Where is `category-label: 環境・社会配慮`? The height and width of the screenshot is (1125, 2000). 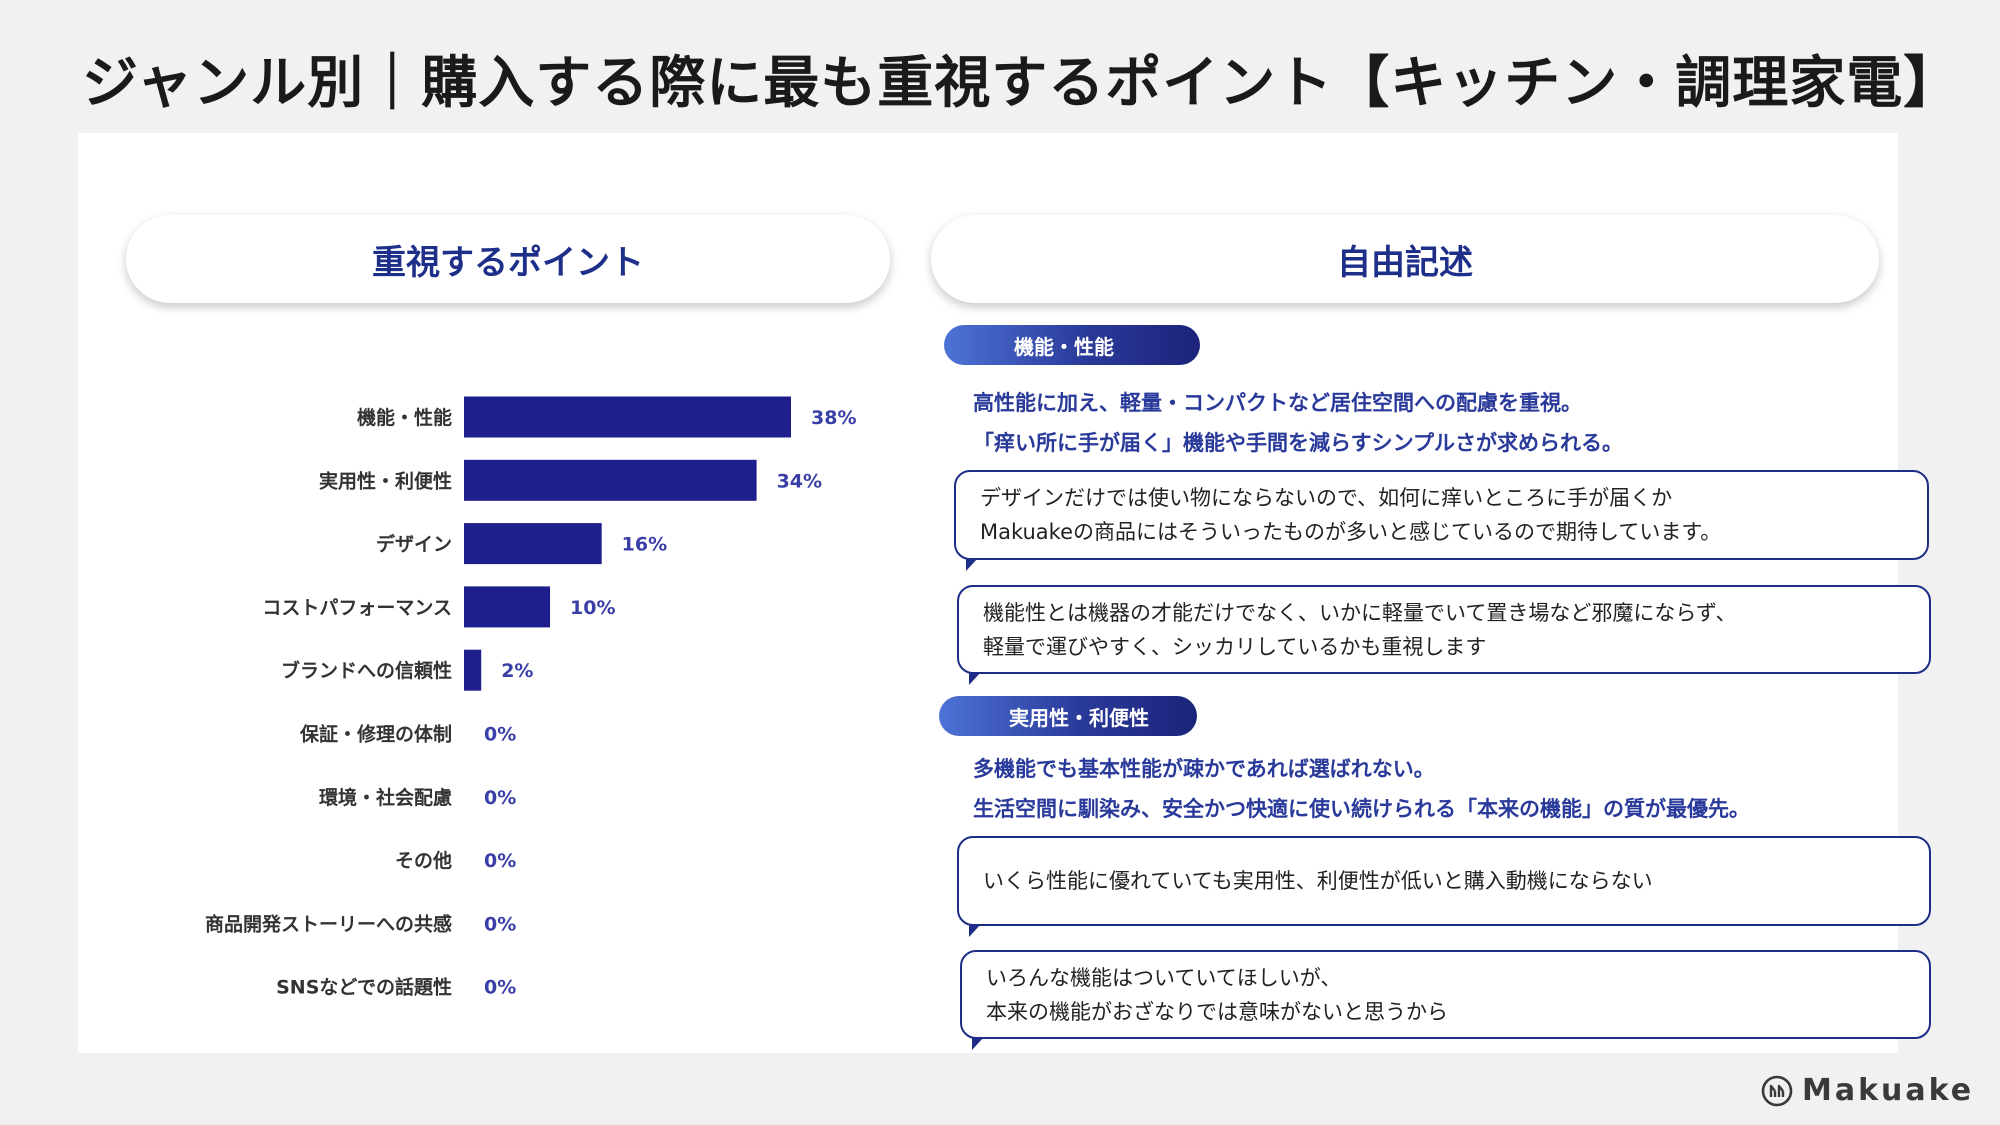 category-label: 環境・社会配慮 is located at coordinates (385, 797).